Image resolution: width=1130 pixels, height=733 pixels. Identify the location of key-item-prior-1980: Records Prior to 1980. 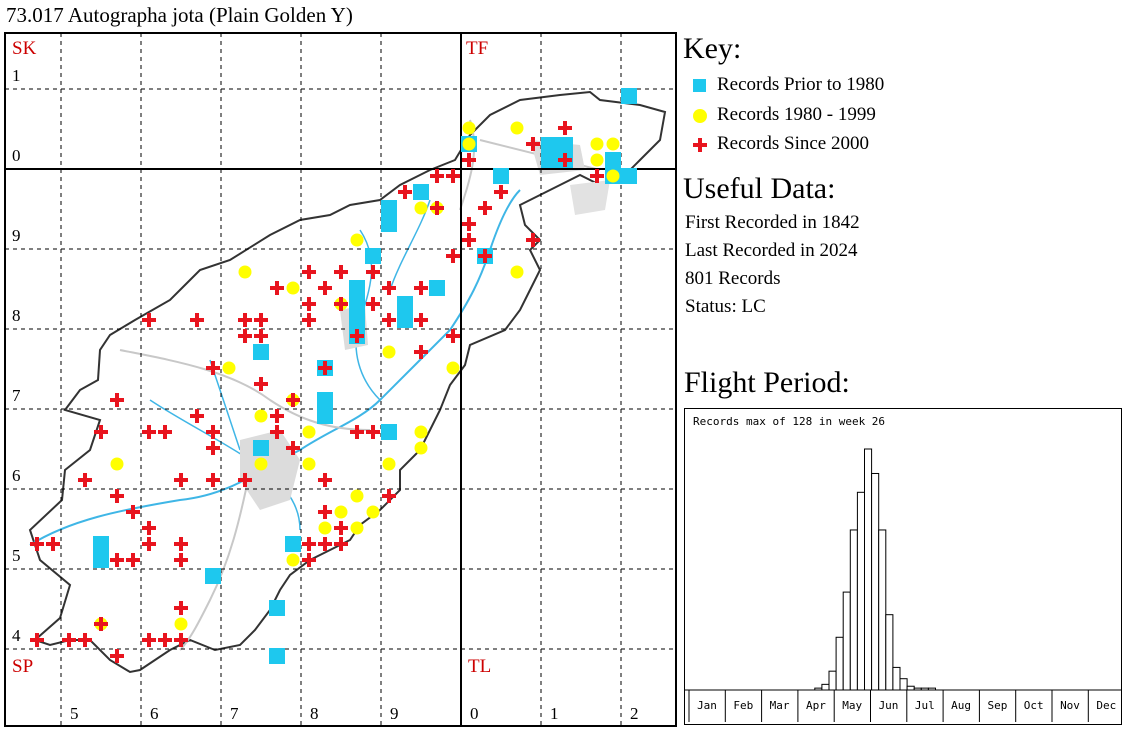
(787, 85).